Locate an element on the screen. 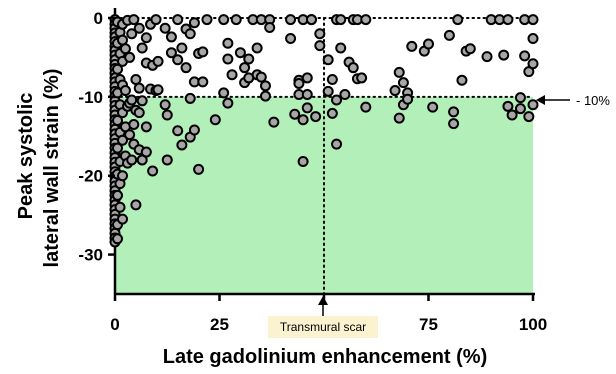  y-axis-title-line1: Peak systolic is located at coordinates (26, 156).